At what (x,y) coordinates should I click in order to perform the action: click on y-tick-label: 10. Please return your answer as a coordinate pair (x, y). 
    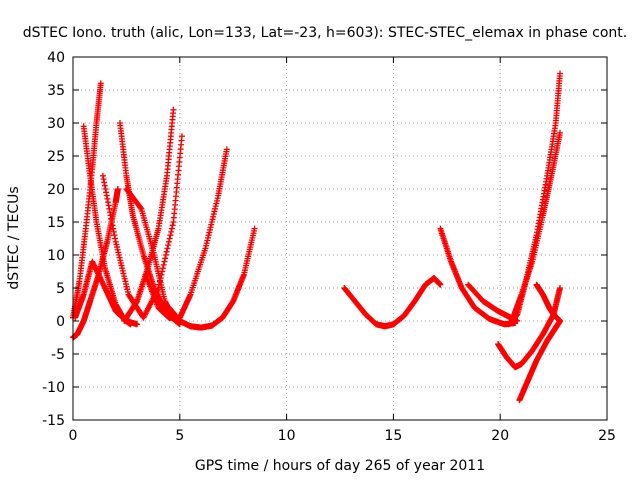
    Looking at the image, I should click on (56, 256).